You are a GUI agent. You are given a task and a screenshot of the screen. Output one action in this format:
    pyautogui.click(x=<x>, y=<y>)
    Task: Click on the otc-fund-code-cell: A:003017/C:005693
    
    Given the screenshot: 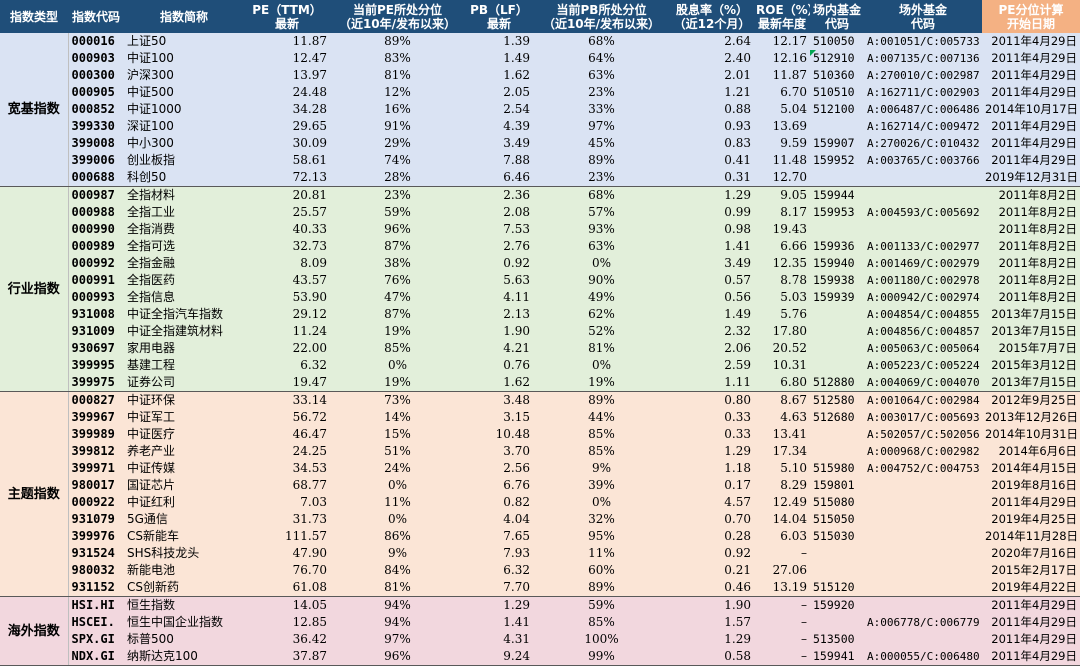 What is the action you would take?
    pyautogui.click(x=923, y=417)
    